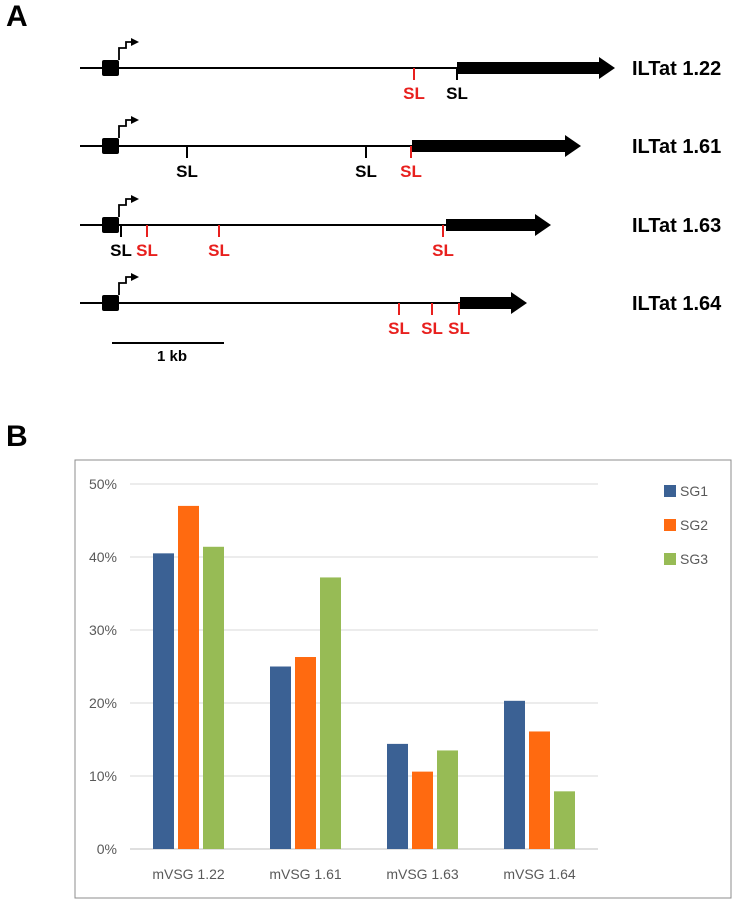 The height and width of the screenshot is (902, 750). I want to click on x-tick-label: mVSG 1.64, so click(539, 874).